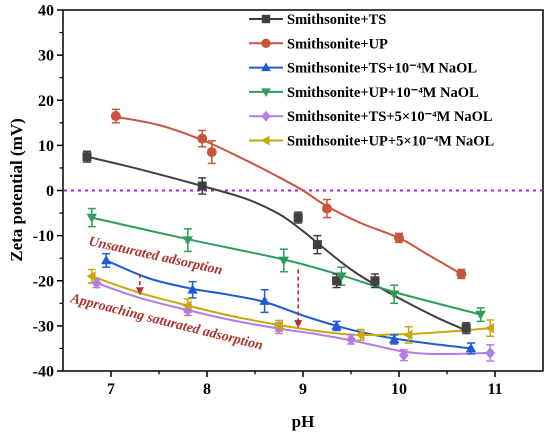 The image size is (550, 437). Describe the element at coordinates (43, 326) in the screenshot. I see `y-tick-label: -30` at that location.